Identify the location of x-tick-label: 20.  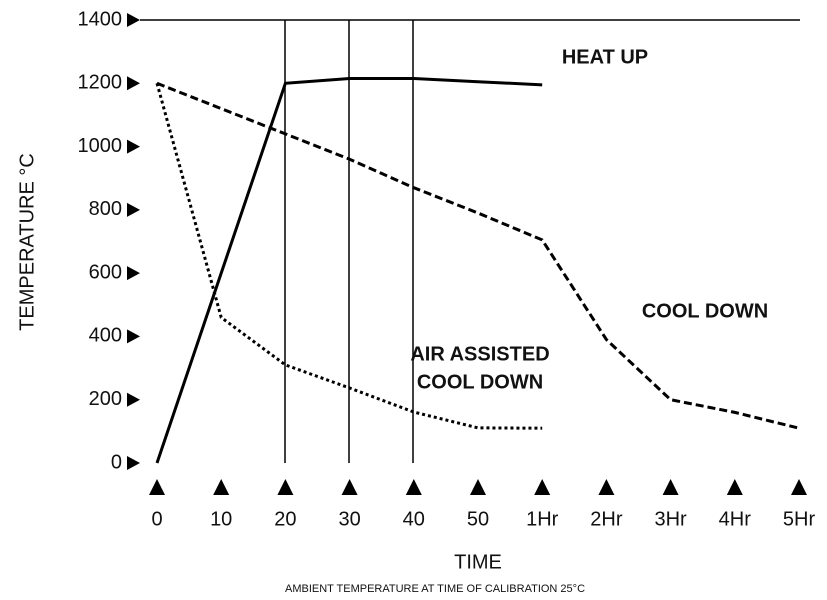
(285, 519).